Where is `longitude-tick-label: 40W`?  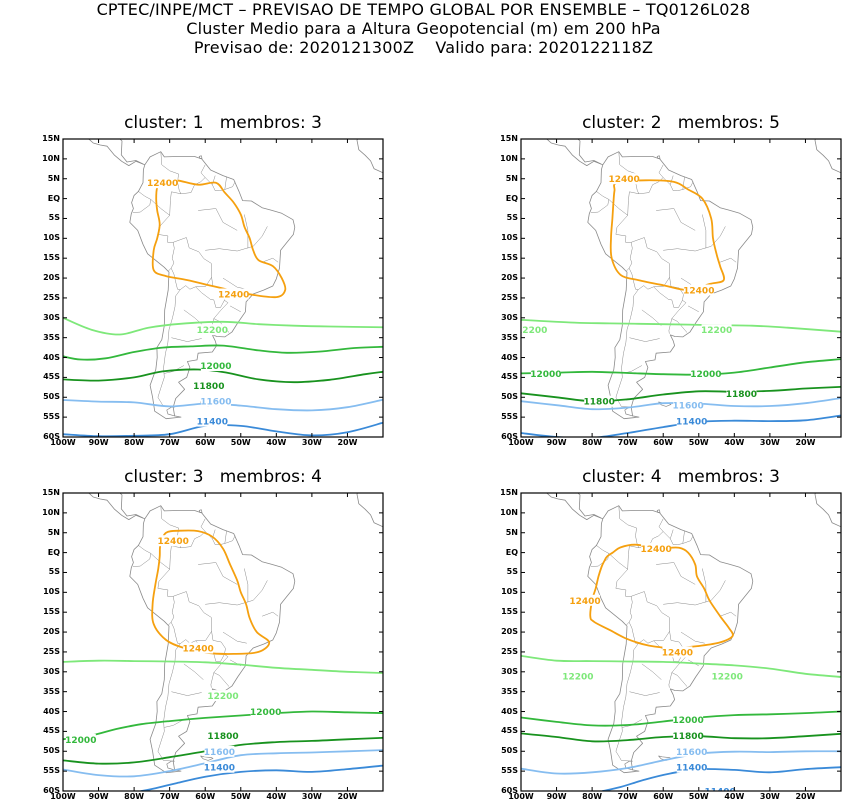 longitude-tick-label: 40W is located at coordinates (276, 442).